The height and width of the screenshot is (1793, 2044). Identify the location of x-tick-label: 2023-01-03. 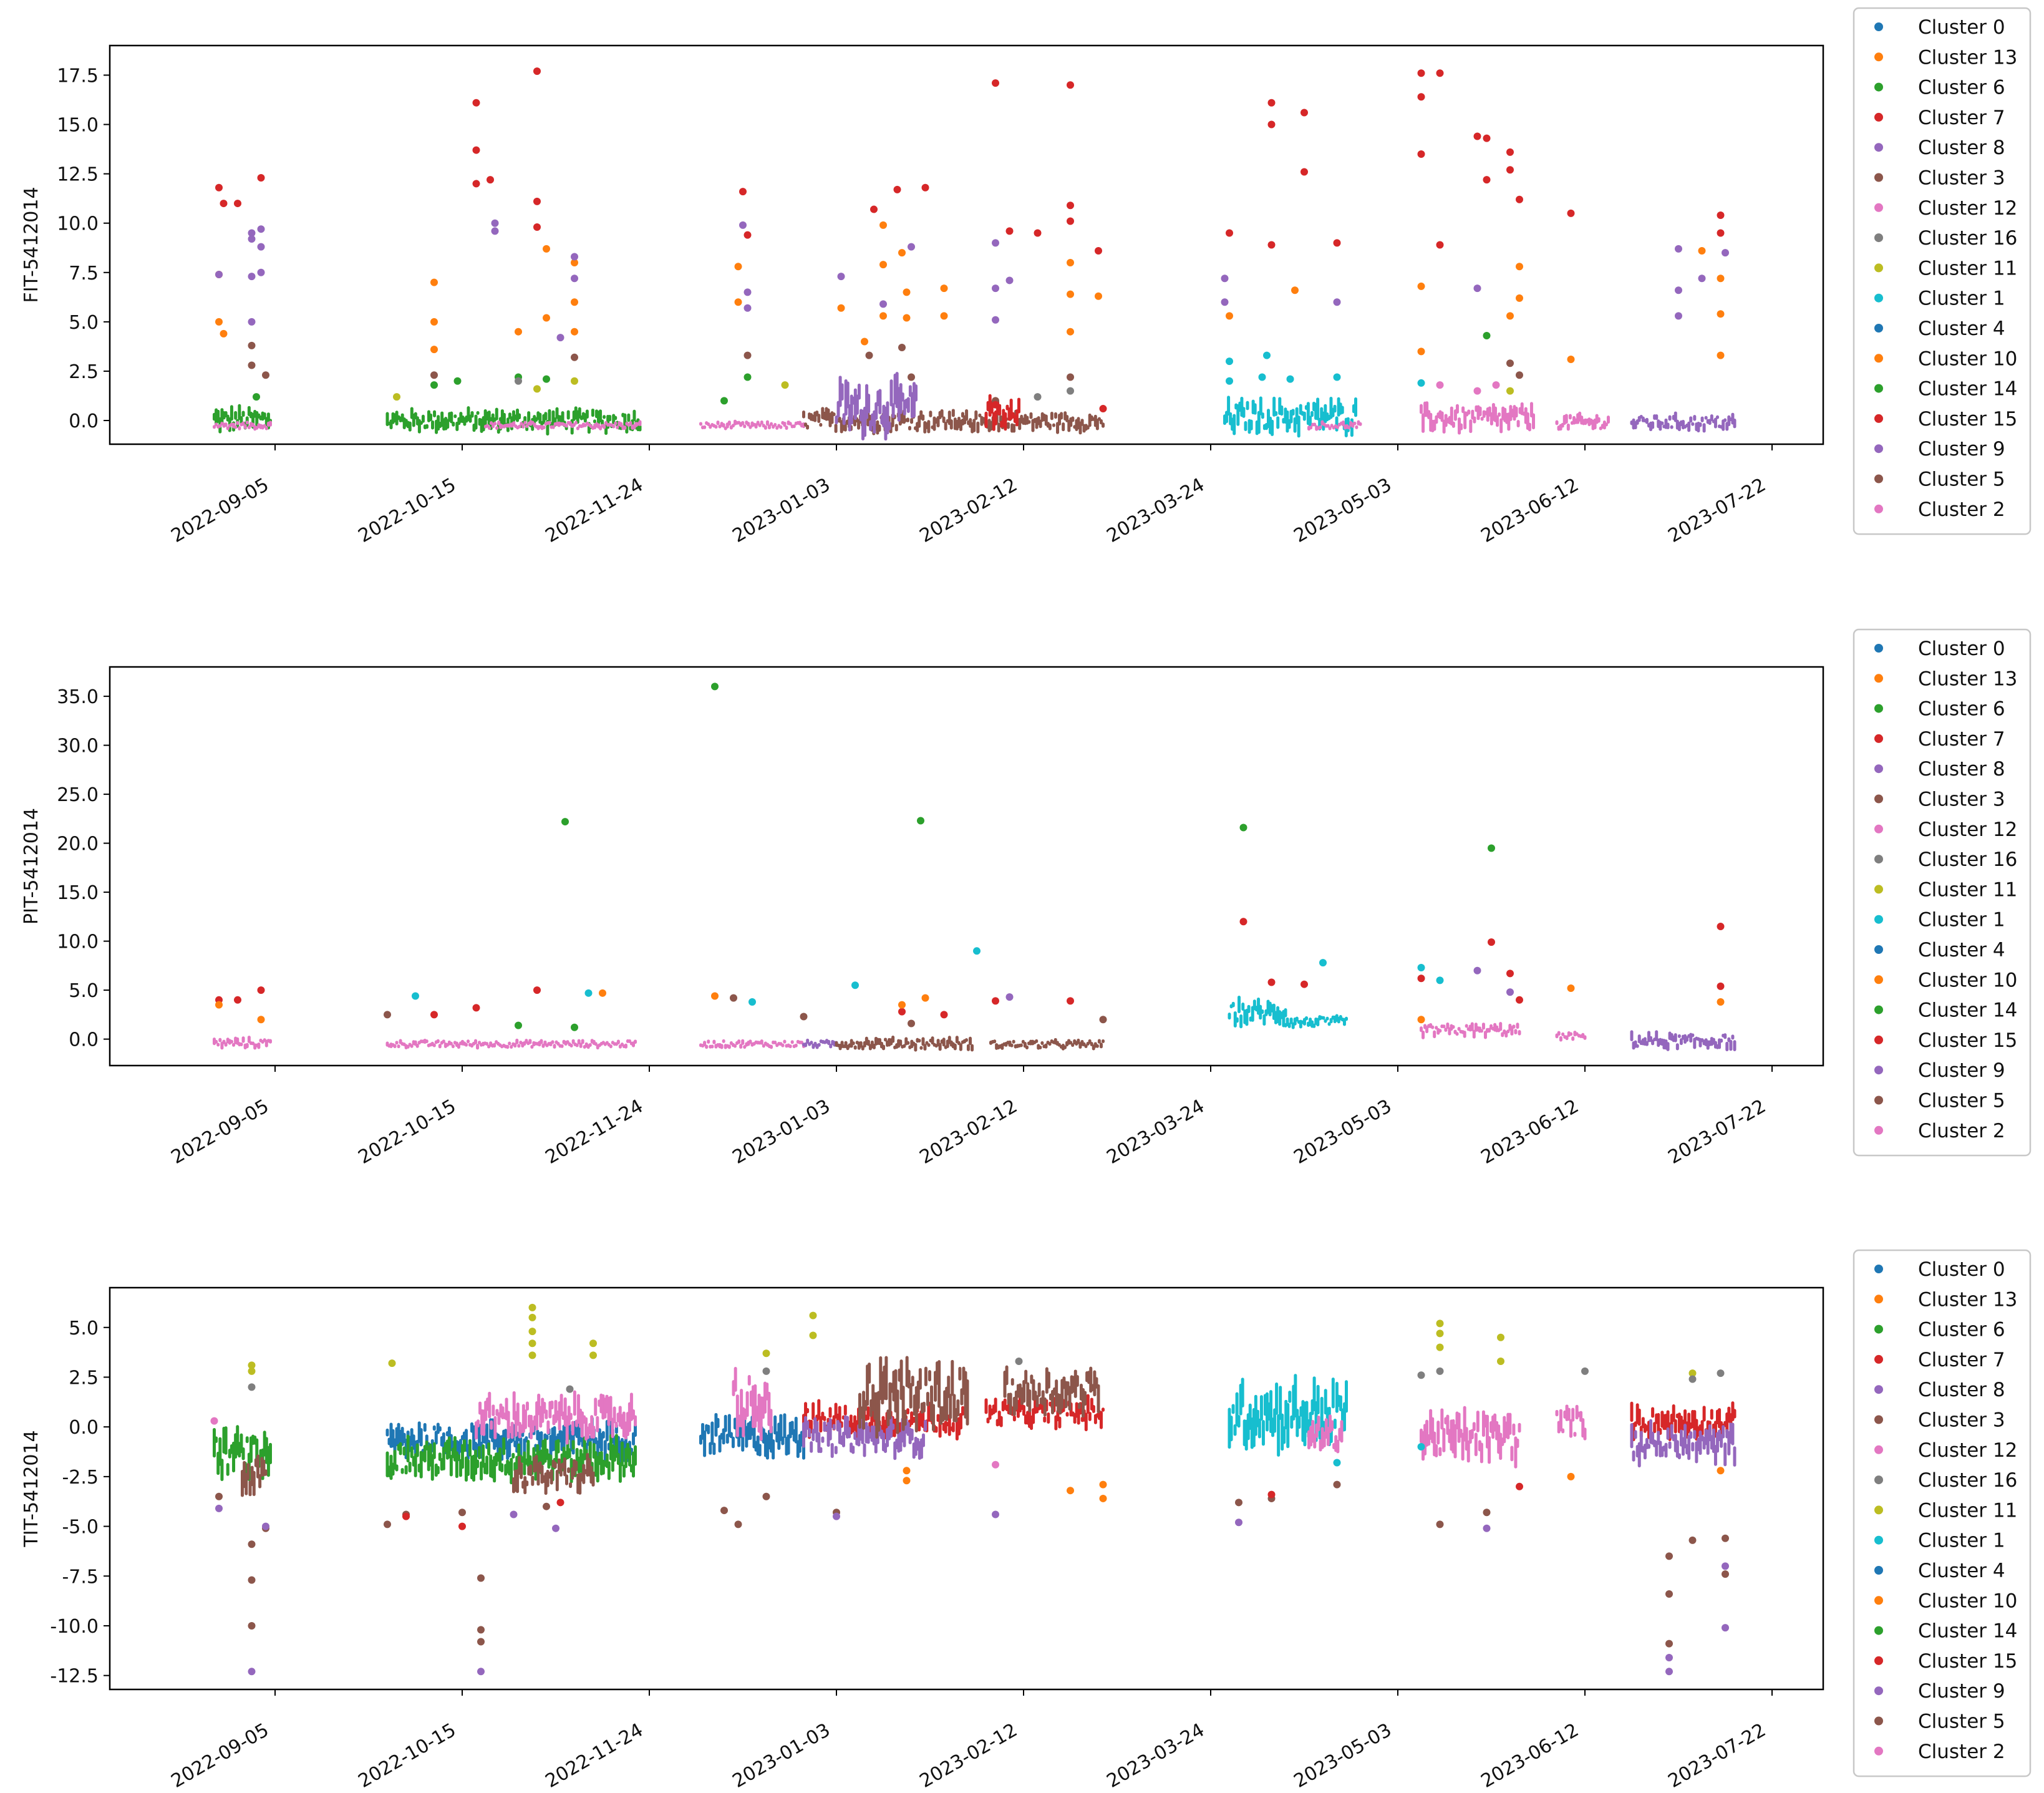
(781, 1132).